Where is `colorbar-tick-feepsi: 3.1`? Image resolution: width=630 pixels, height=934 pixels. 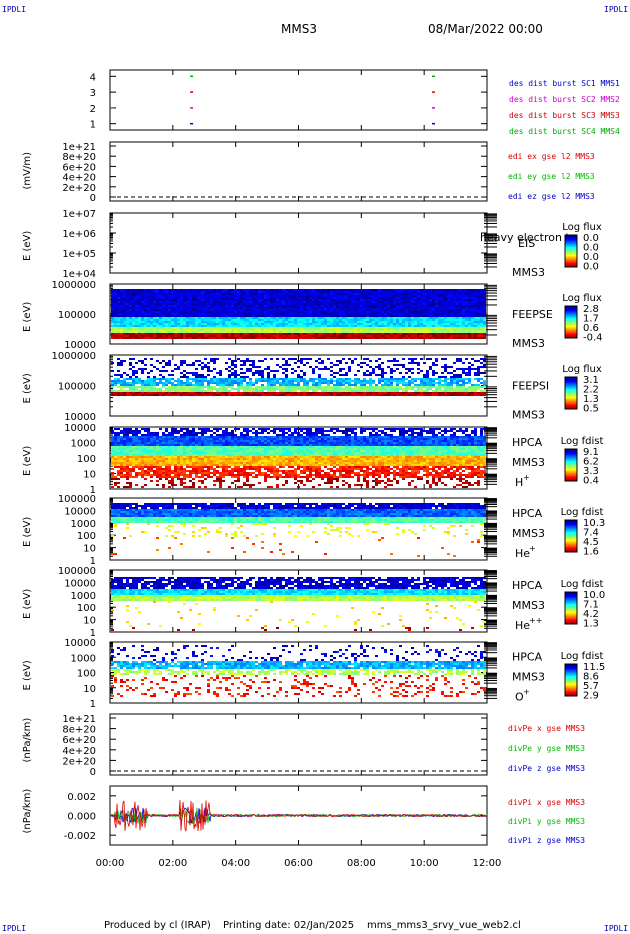 colorbar-tick-feepsi: 3.1 is located at coordinates (591, 380).